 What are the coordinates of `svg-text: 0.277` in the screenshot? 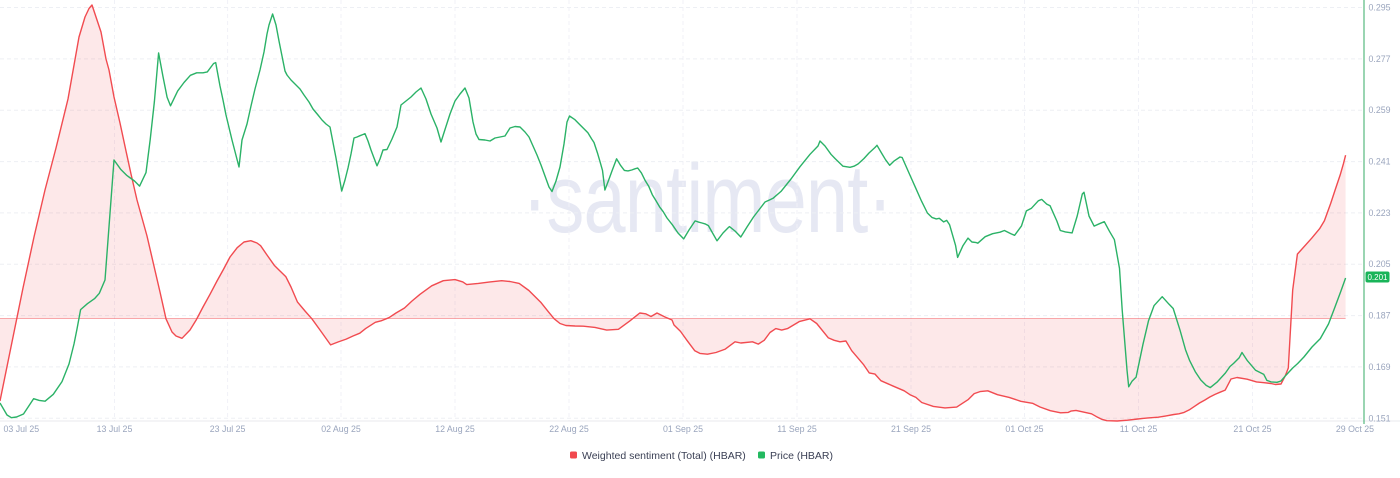 It's located at (1380, 59).